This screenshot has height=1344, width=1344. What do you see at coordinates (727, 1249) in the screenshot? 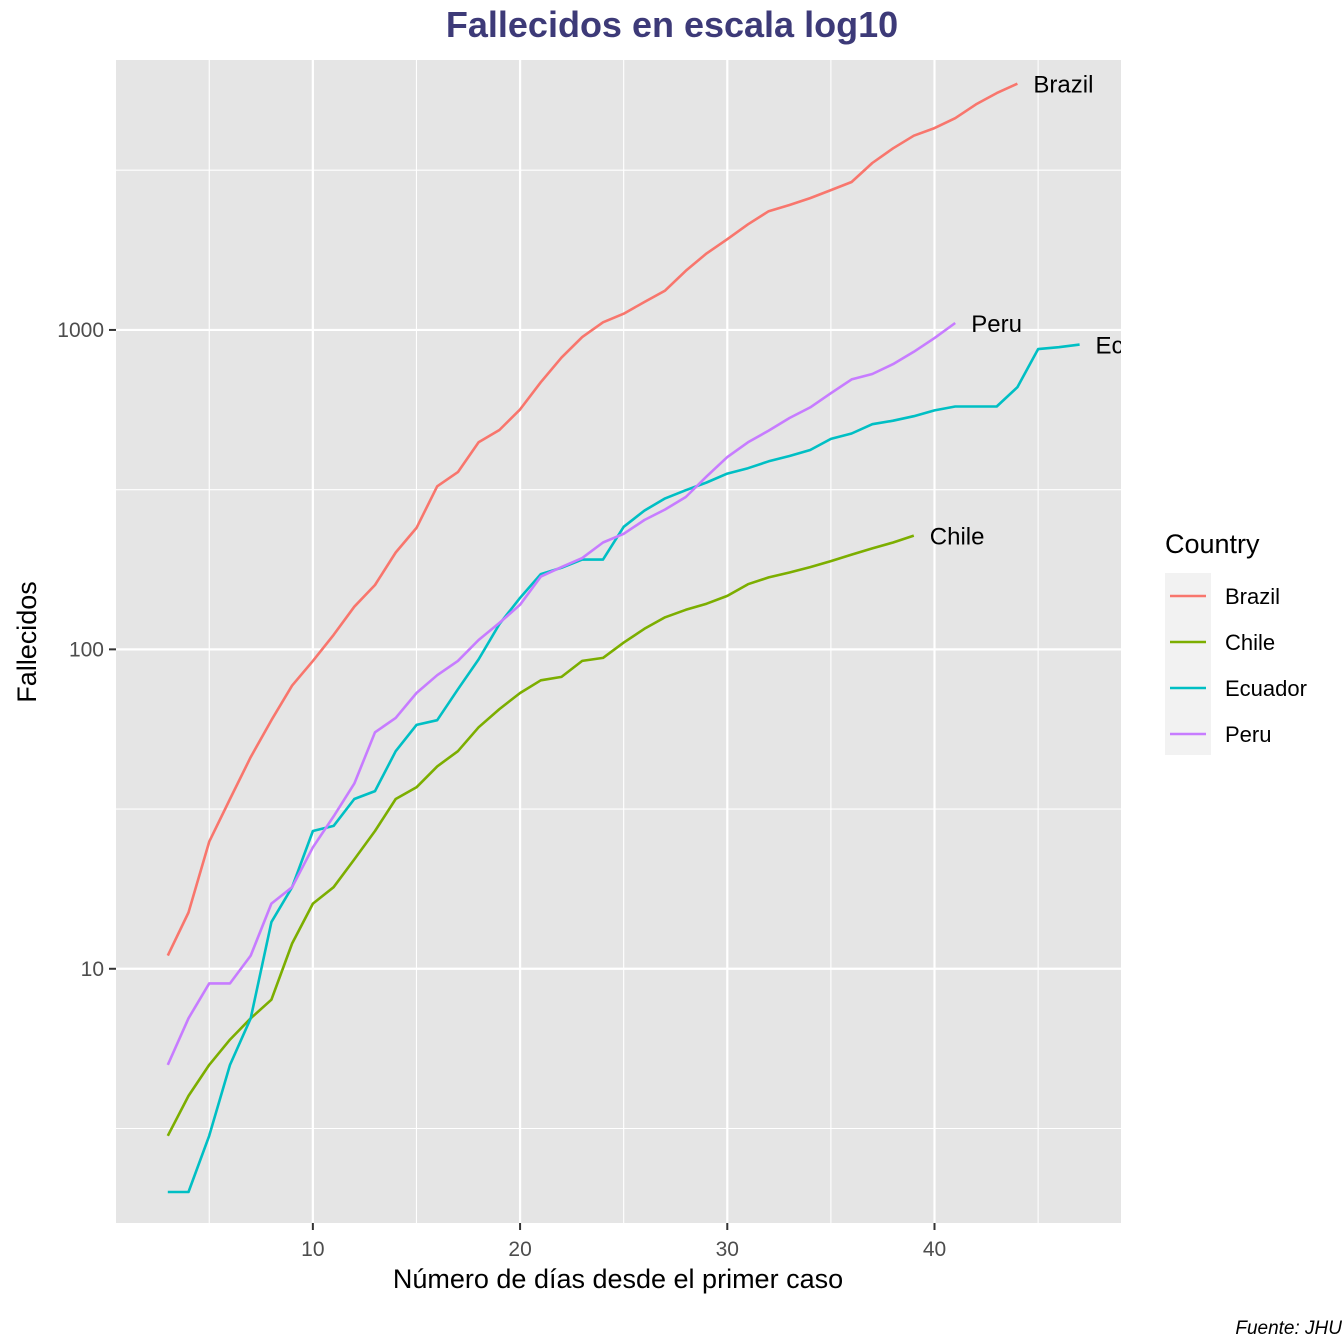
I see `x-tick-label: 30` at bounding box center [727, 1249].